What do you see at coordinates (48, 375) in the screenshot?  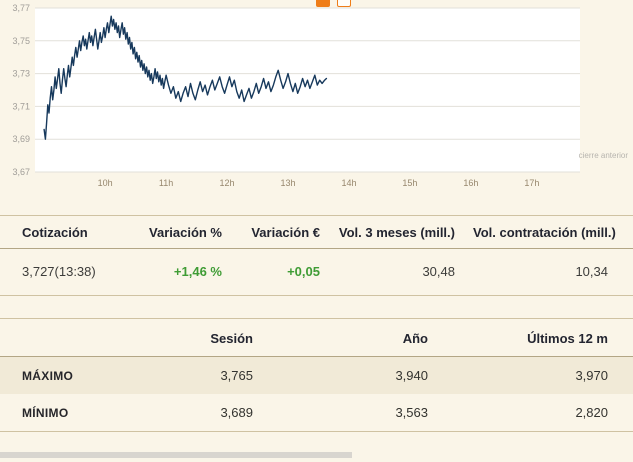 I see `row-label-maximo: MÁXIMO` at bounding box center [48, 375].